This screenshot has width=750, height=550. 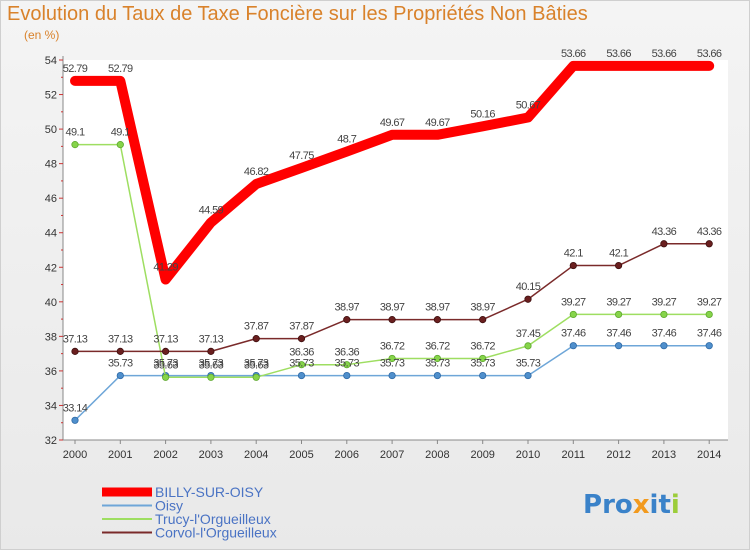 I want to click on data-label: 42.1, so click(x=618, y=254).